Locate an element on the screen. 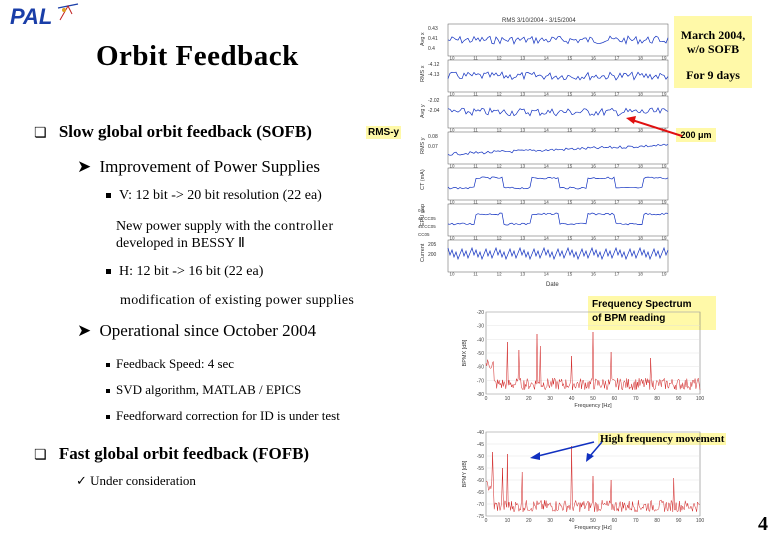 The width and height of the screenshot is (780, 540). spectrum-x-tick: 60 is located at coordinates (615, 521).